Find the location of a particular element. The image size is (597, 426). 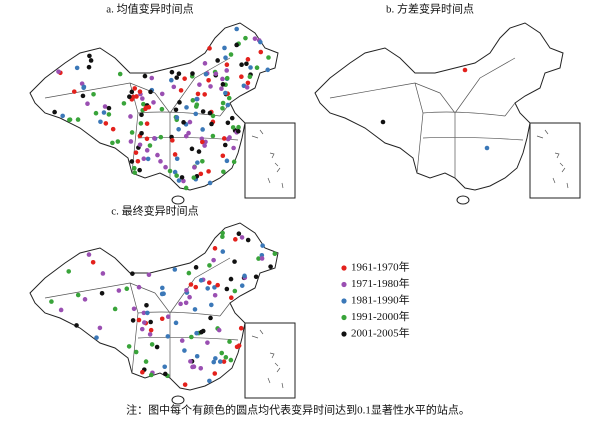

legend-label: 1971-1980年 is located at coordinates (380, 283).